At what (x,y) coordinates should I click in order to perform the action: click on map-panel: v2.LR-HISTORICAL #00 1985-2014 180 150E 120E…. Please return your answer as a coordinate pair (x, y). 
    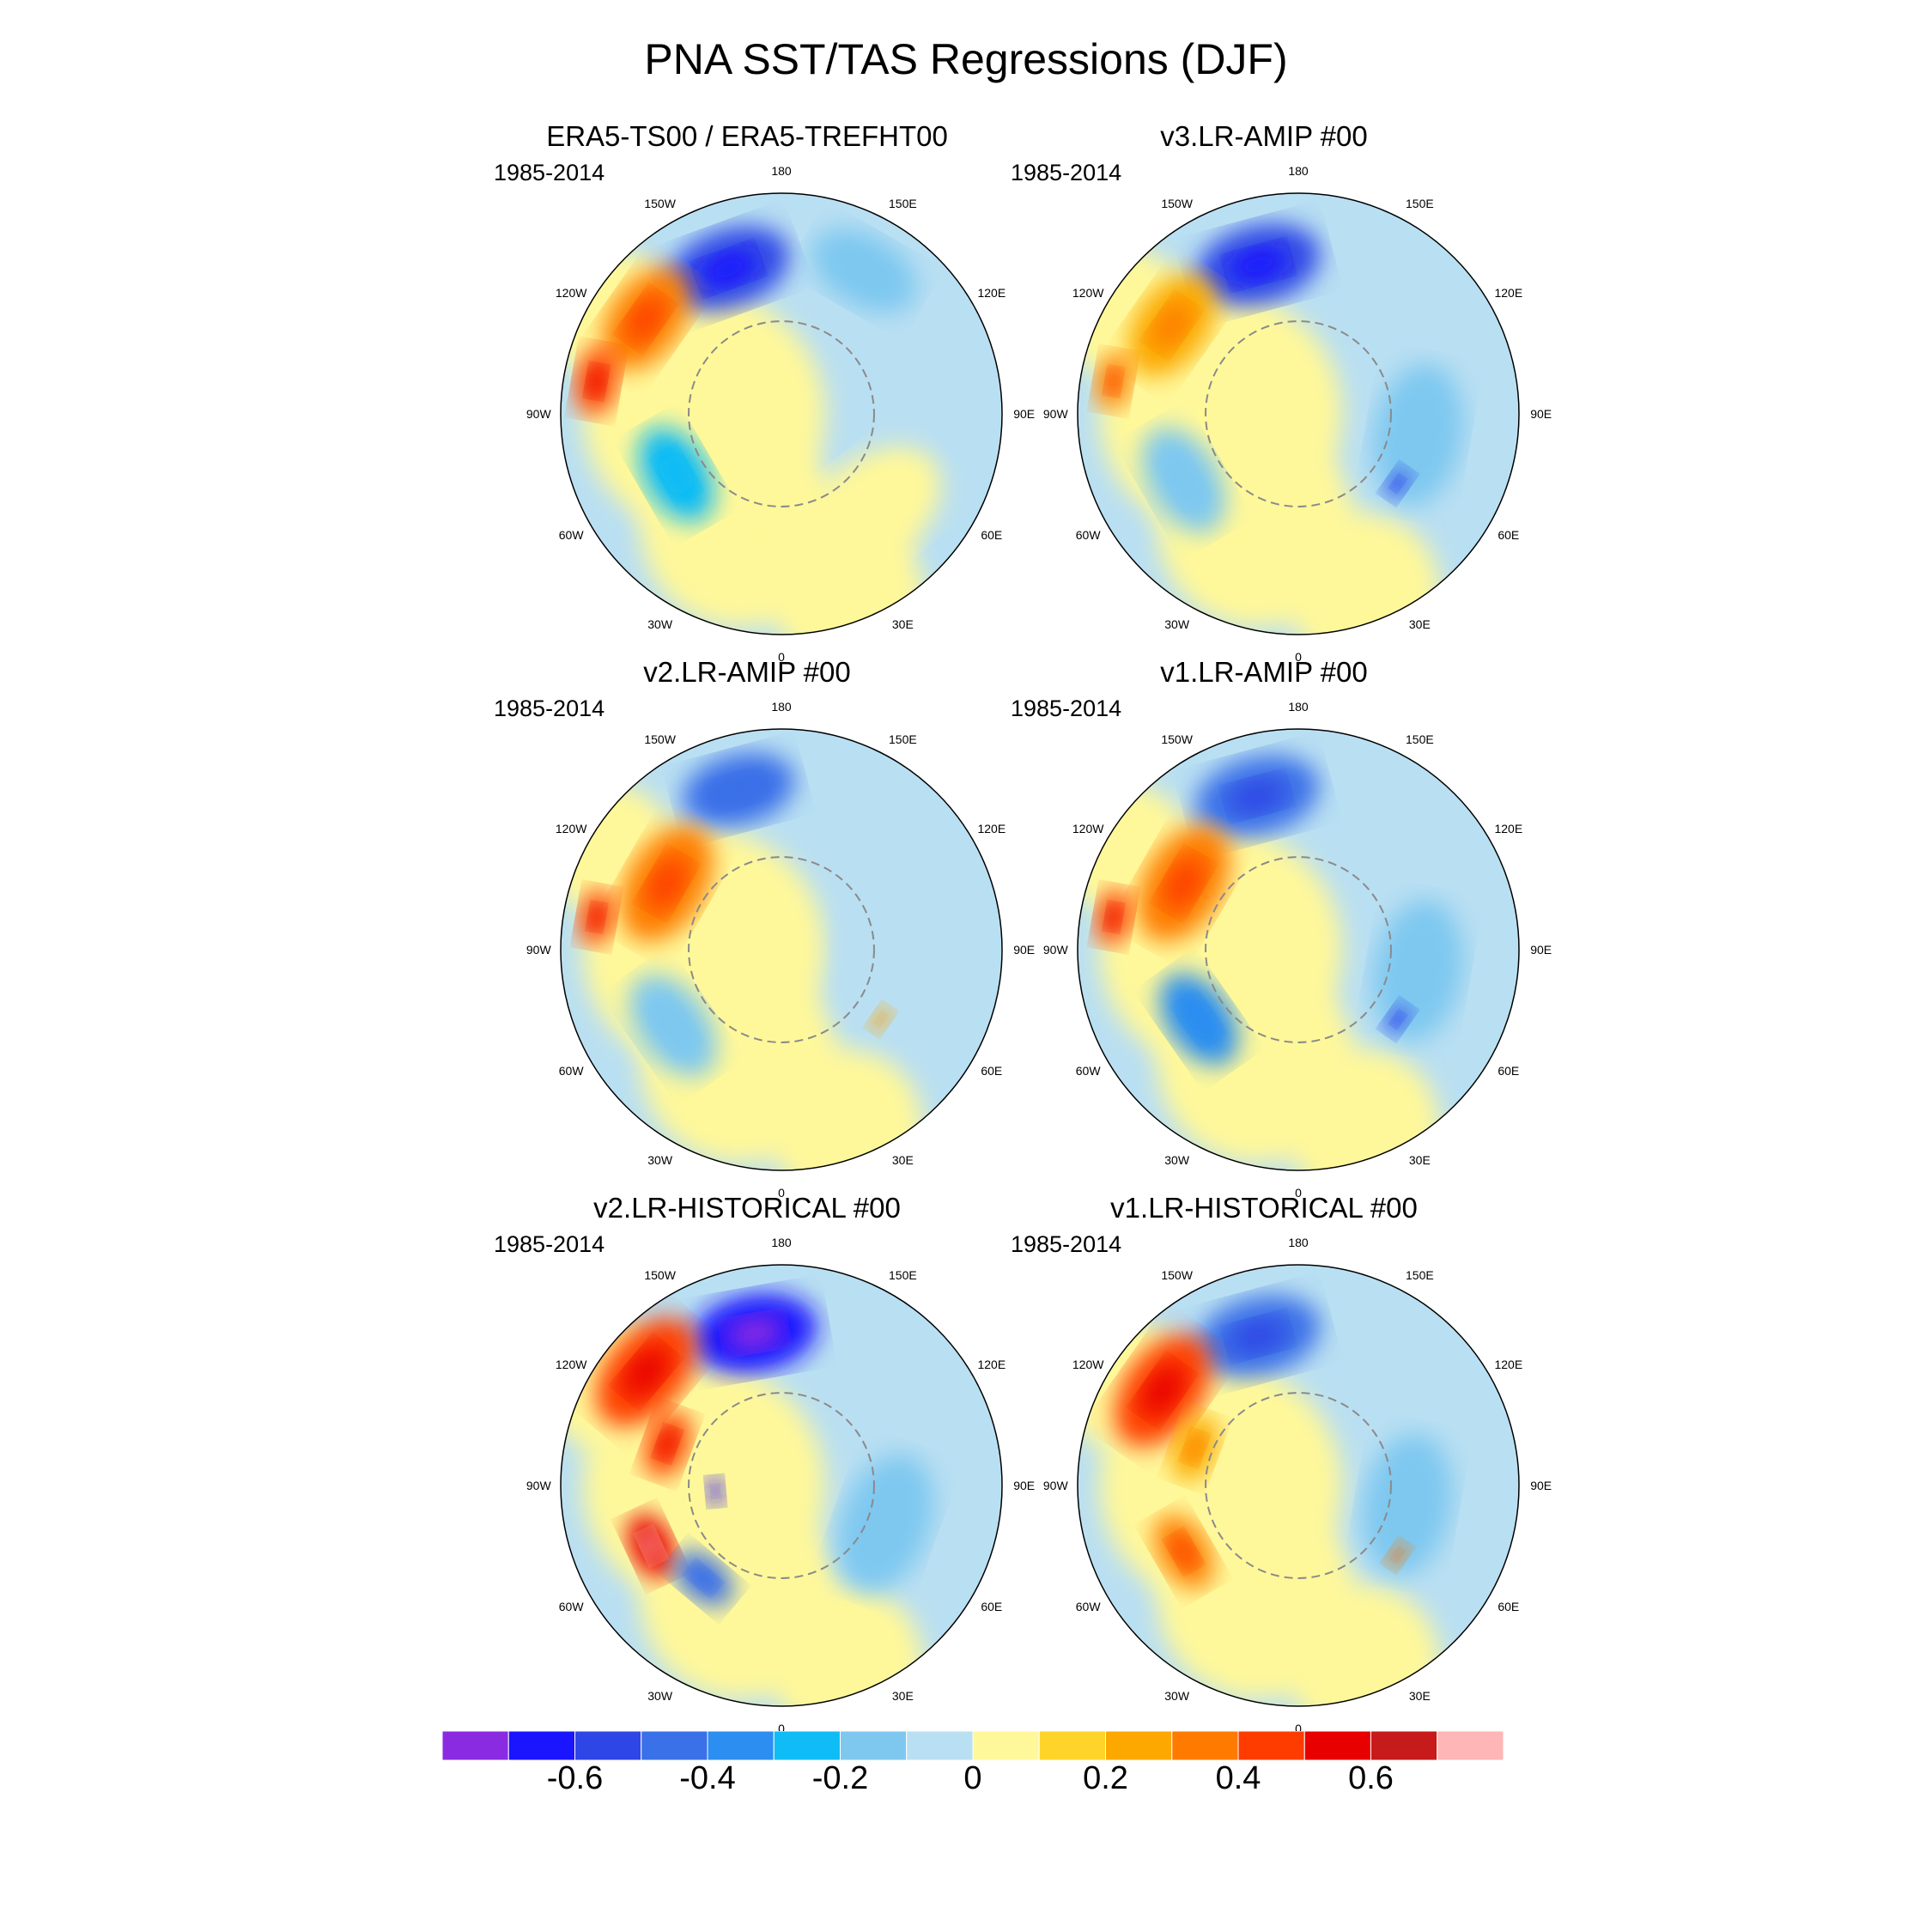
    Looking at the image, I should click on (762, 1463).